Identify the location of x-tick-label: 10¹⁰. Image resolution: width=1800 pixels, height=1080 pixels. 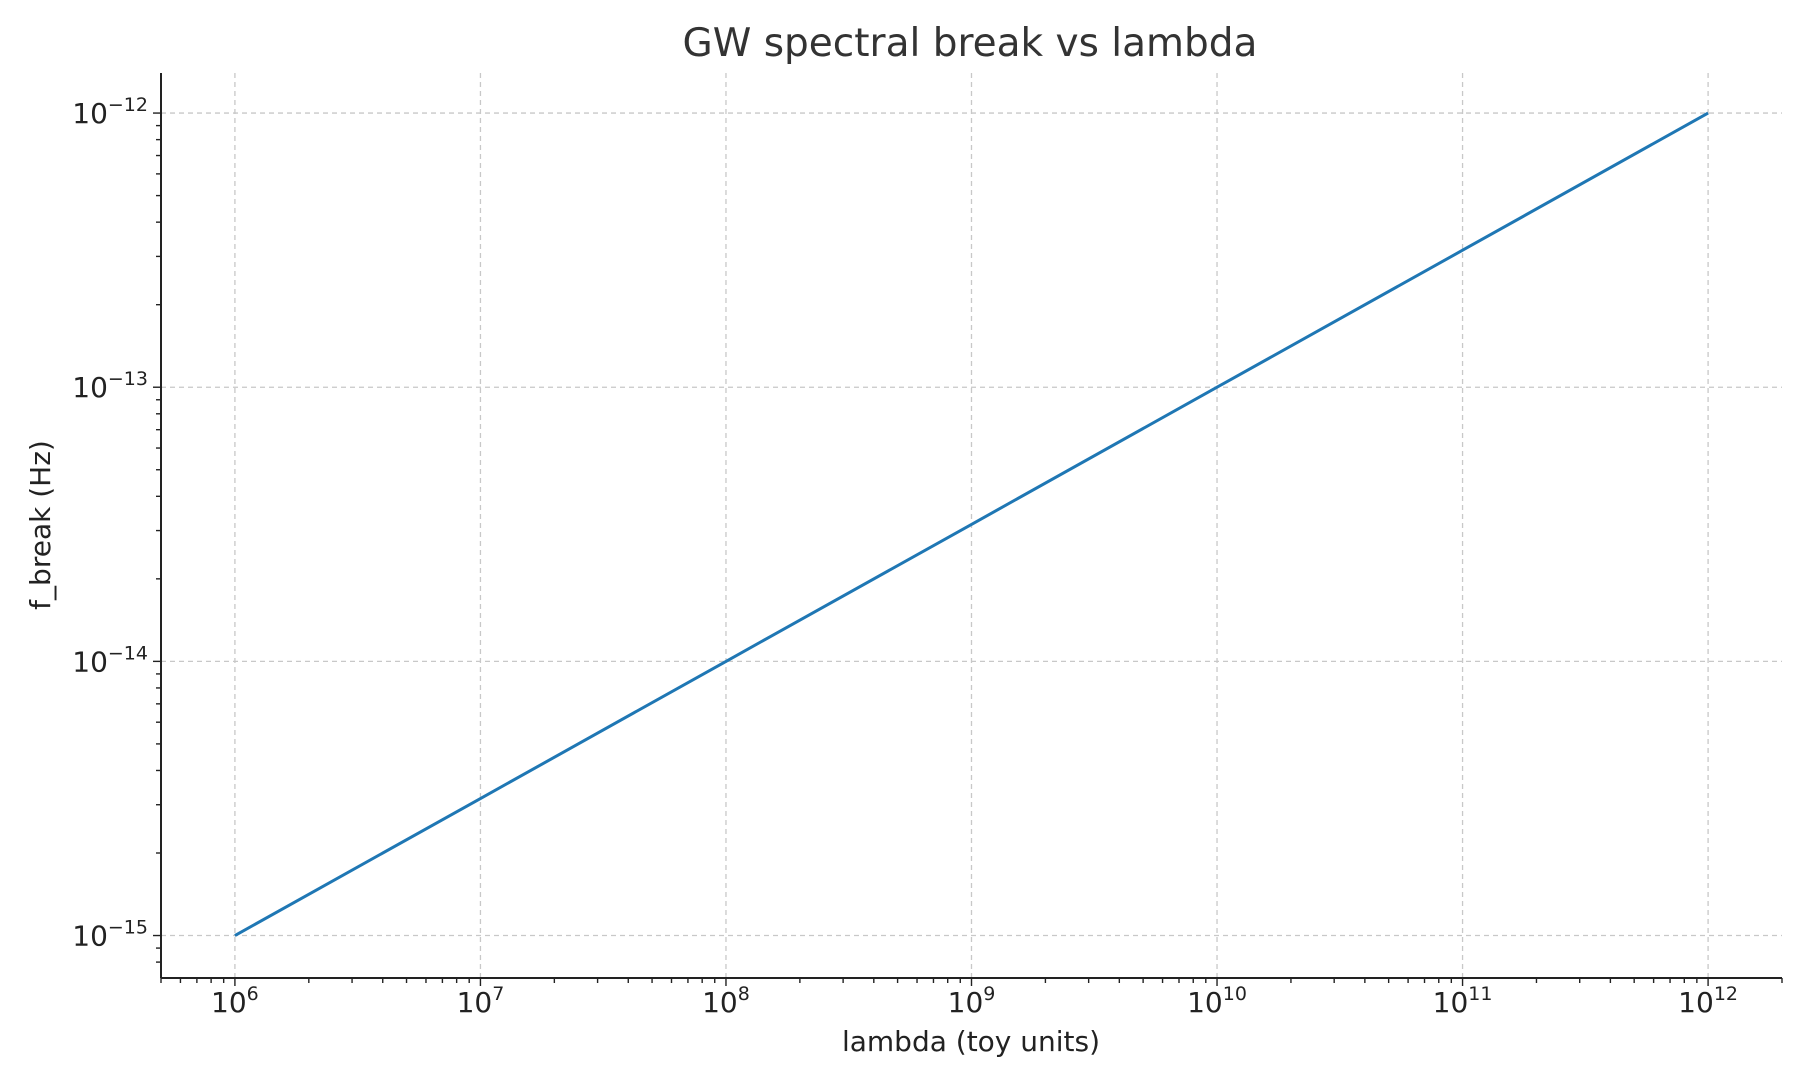
(1217, 1001).